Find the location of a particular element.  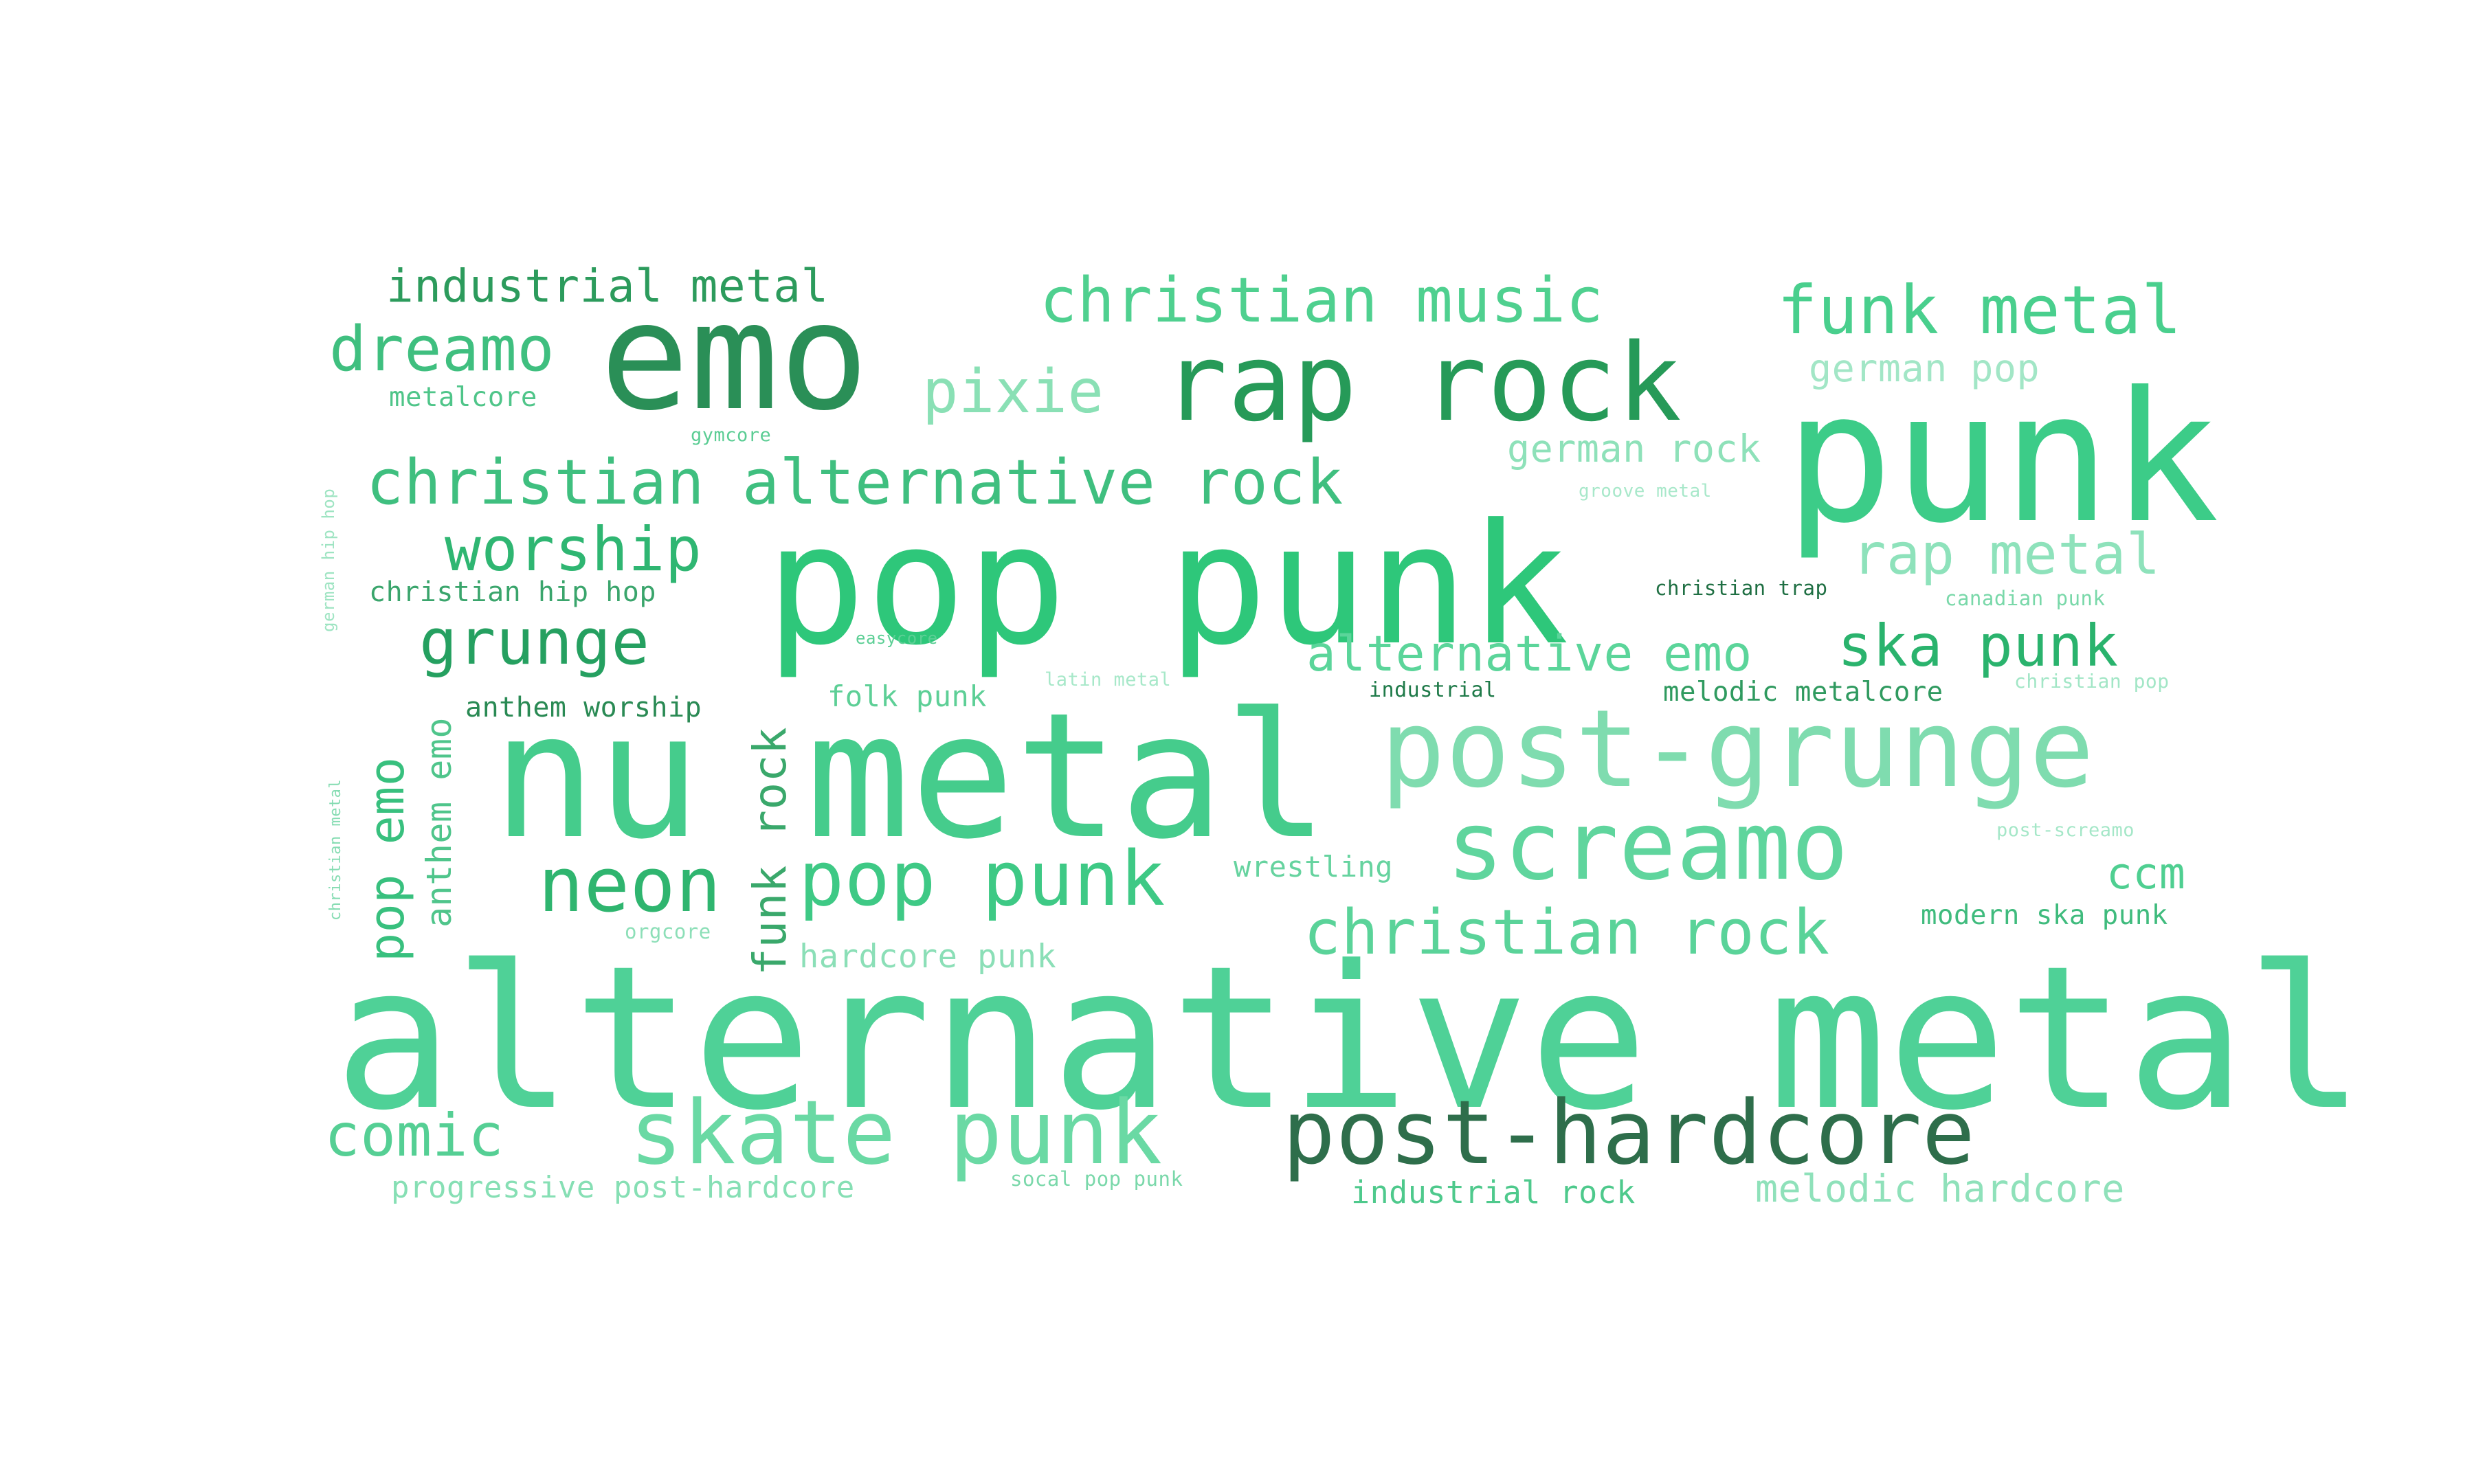

word-post-hardcore: post-hardcore is located at coordinates (1629, 1133).